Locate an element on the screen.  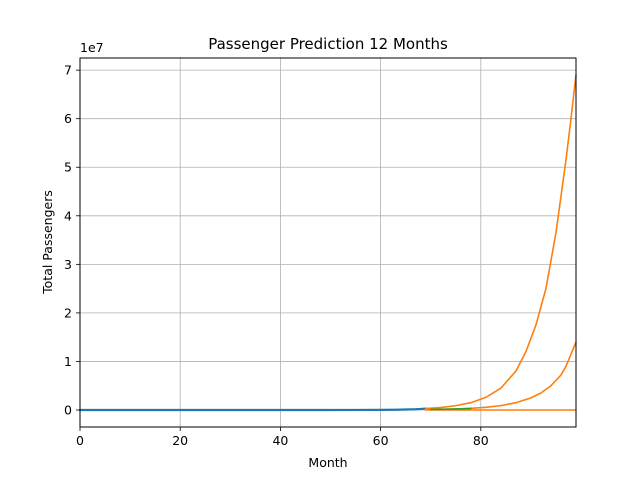
x-axis-ticks: 0 20 40 60 80 is located at coordinates (282, 437).